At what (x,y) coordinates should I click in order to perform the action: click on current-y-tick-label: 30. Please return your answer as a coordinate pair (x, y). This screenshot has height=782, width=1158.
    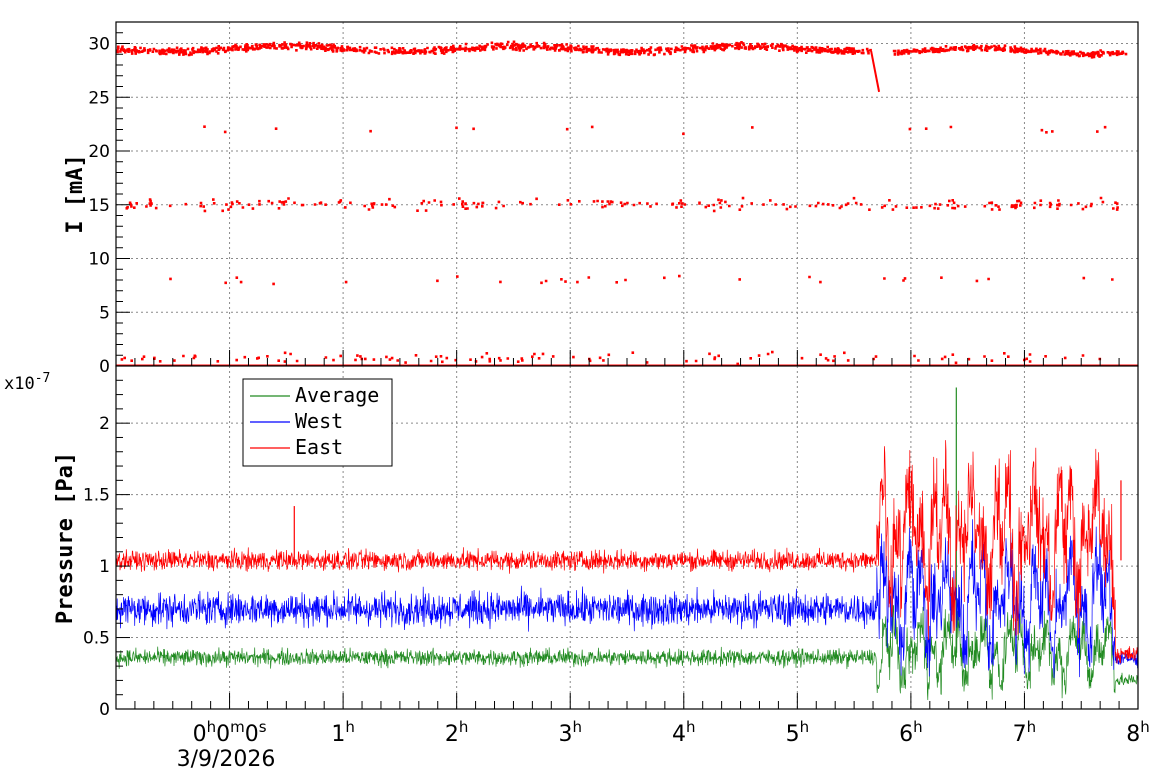
    Looking at the image, I should click on (99, 45).